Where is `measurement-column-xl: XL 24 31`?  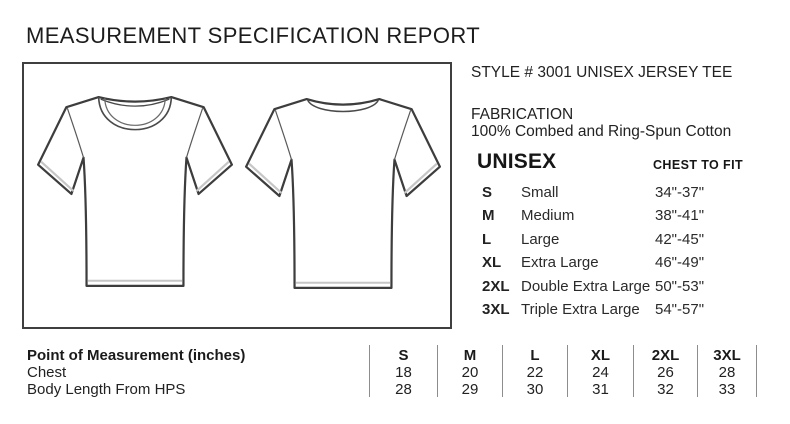
measurement-column-xl: XL 24 31 is located at coordinates (600, 371).